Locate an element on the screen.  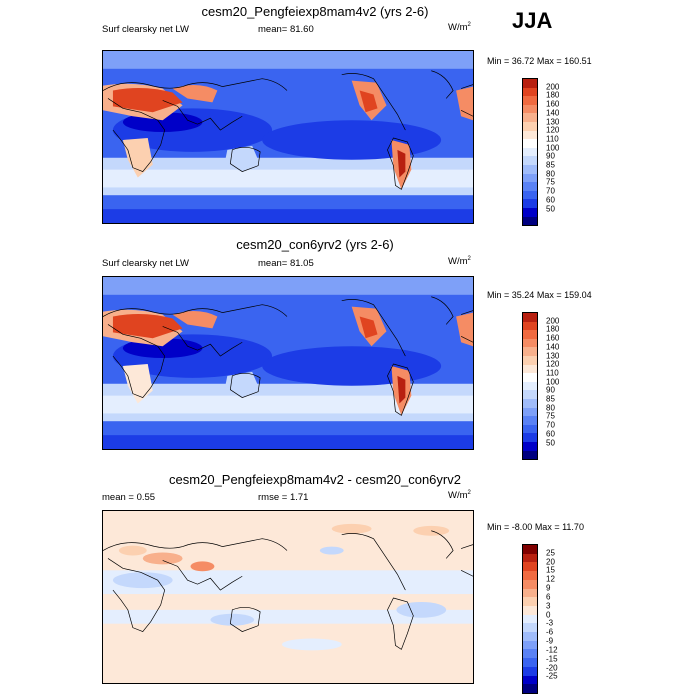
panel2-colorbar is located at coordinates (530, 386).